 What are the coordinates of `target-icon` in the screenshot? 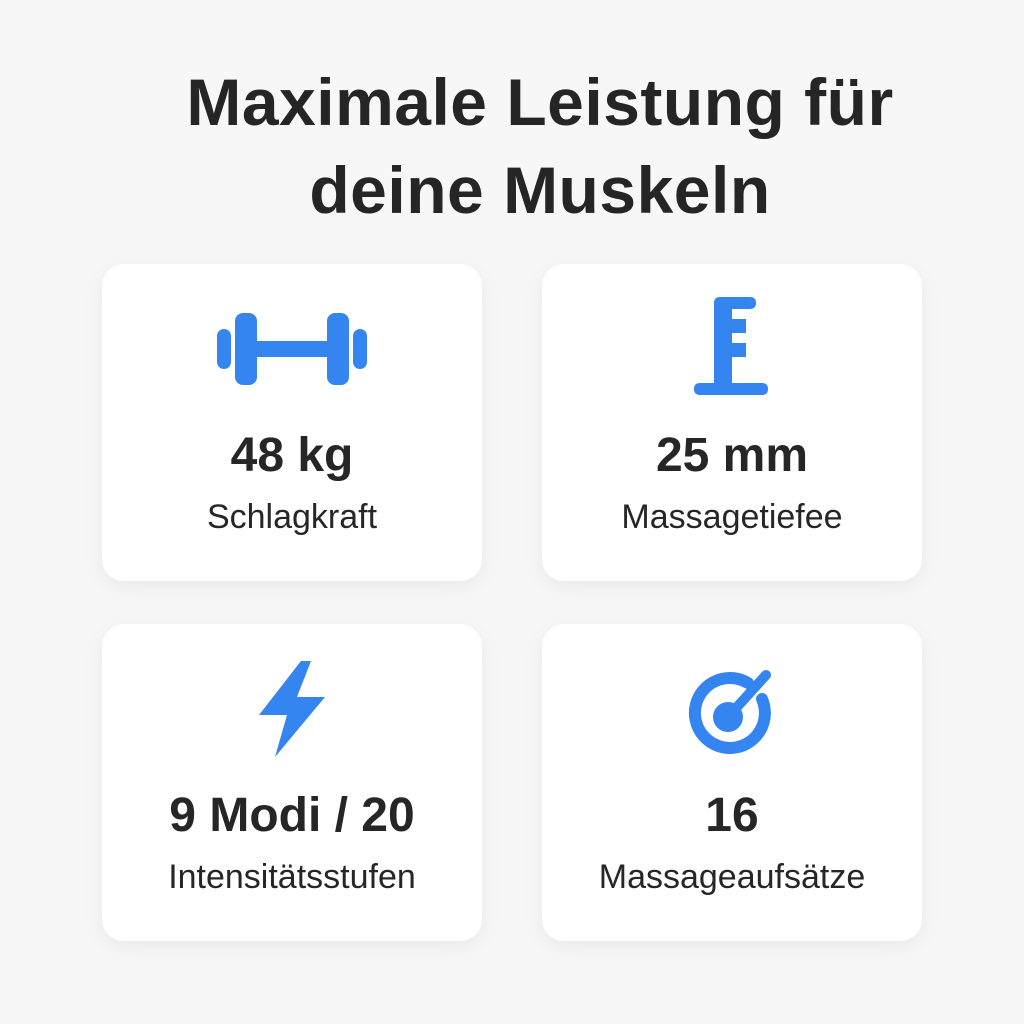 It's located at (732, 709).